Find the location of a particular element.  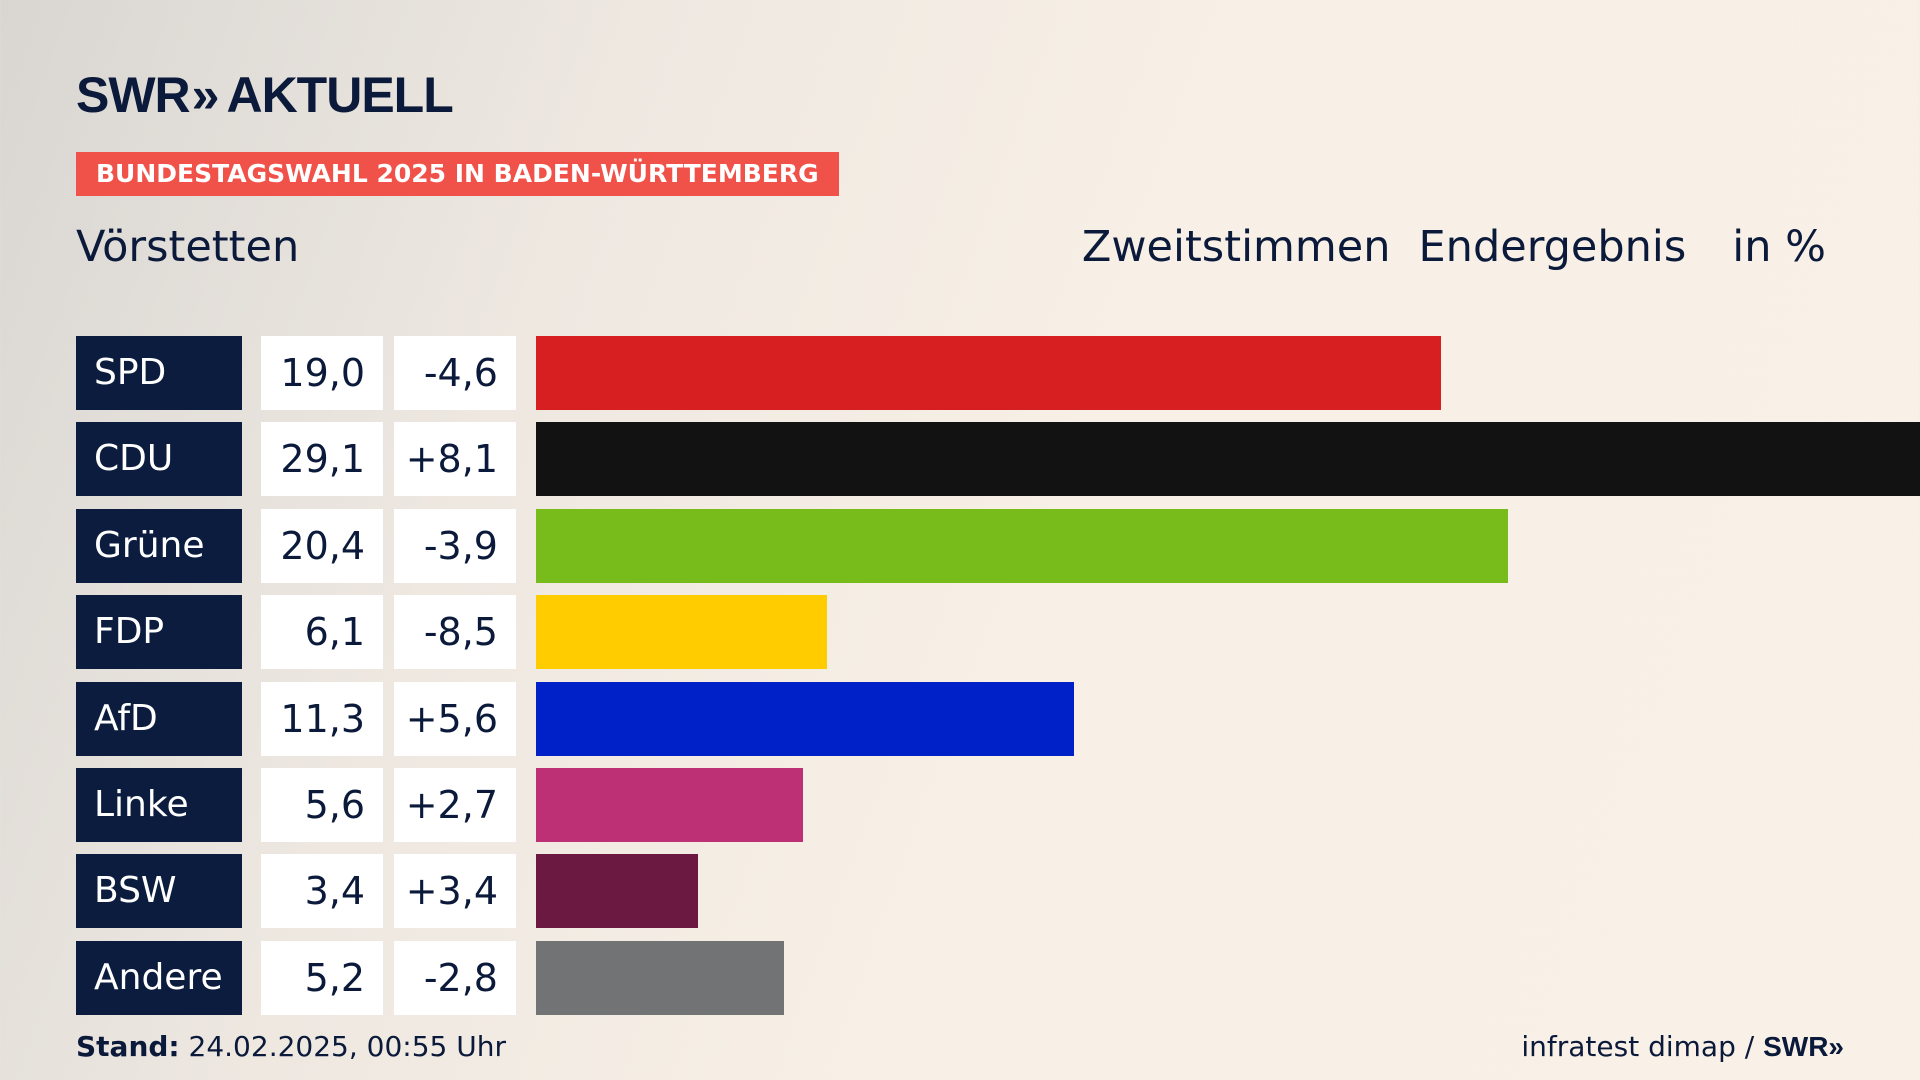

party-label: SPD is located at coordinates (159, 373).